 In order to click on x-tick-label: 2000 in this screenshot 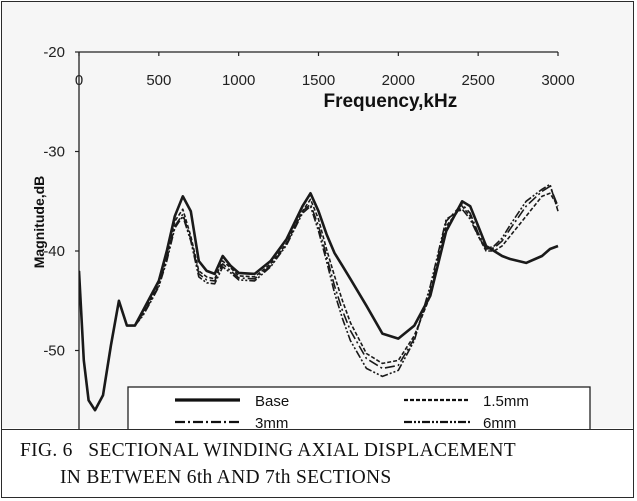, I will do `click(398, 80)`.